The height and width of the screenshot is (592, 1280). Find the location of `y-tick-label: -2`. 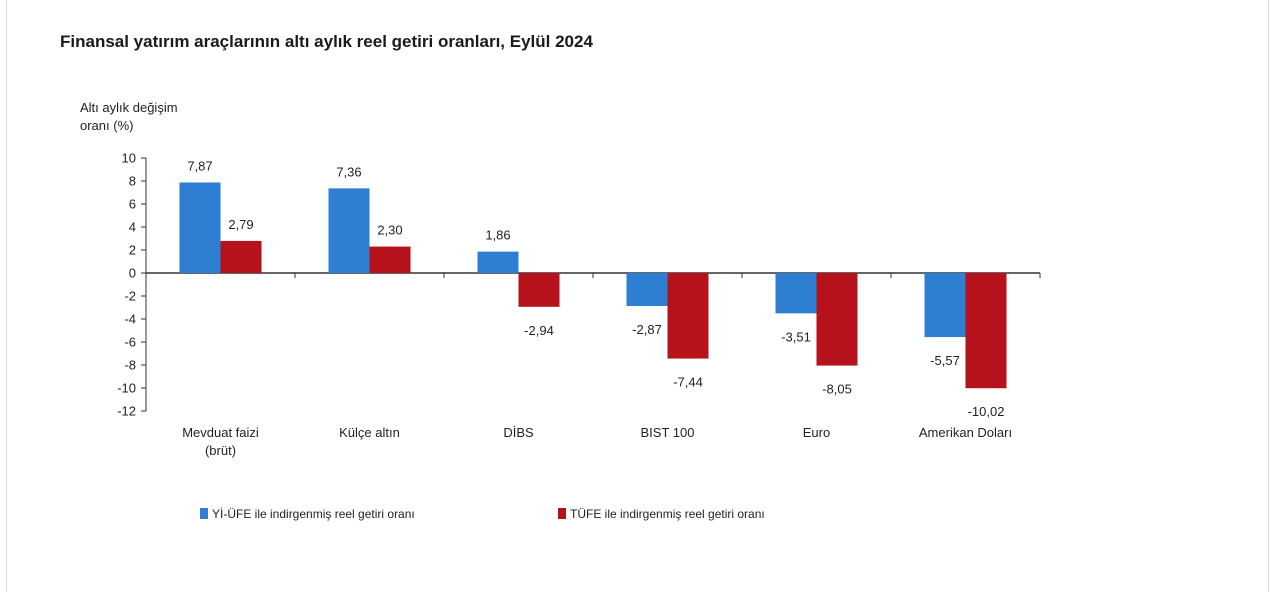

y-tick-label: -2 is located at coordinates (130, 296).